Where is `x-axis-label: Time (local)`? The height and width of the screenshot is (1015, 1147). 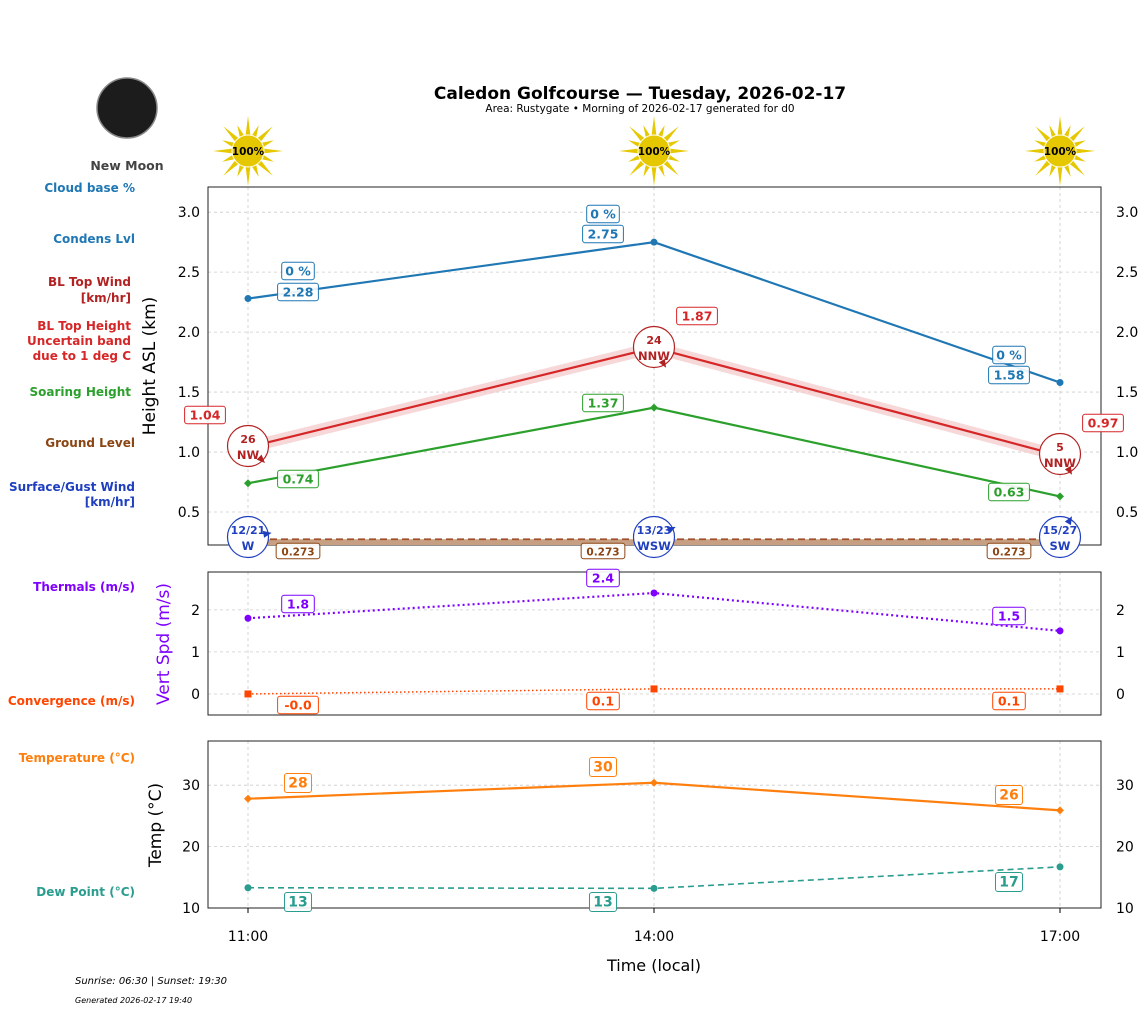
x-axis-label: Time (local) is located at coordinates (653, 965).